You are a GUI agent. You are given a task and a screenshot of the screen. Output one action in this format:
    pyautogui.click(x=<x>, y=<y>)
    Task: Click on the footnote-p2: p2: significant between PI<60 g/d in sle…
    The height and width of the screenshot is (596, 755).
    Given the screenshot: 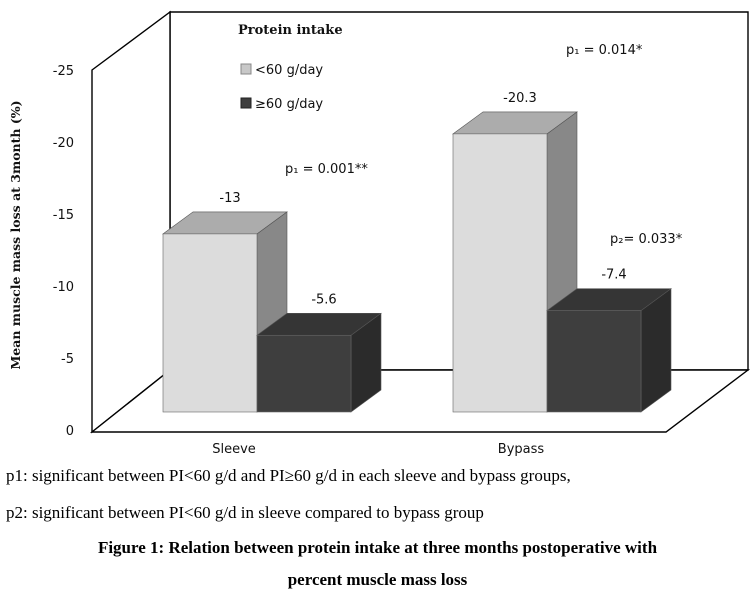 What is the action you would take?
    pyautogui.click(x=245, y=512)
    